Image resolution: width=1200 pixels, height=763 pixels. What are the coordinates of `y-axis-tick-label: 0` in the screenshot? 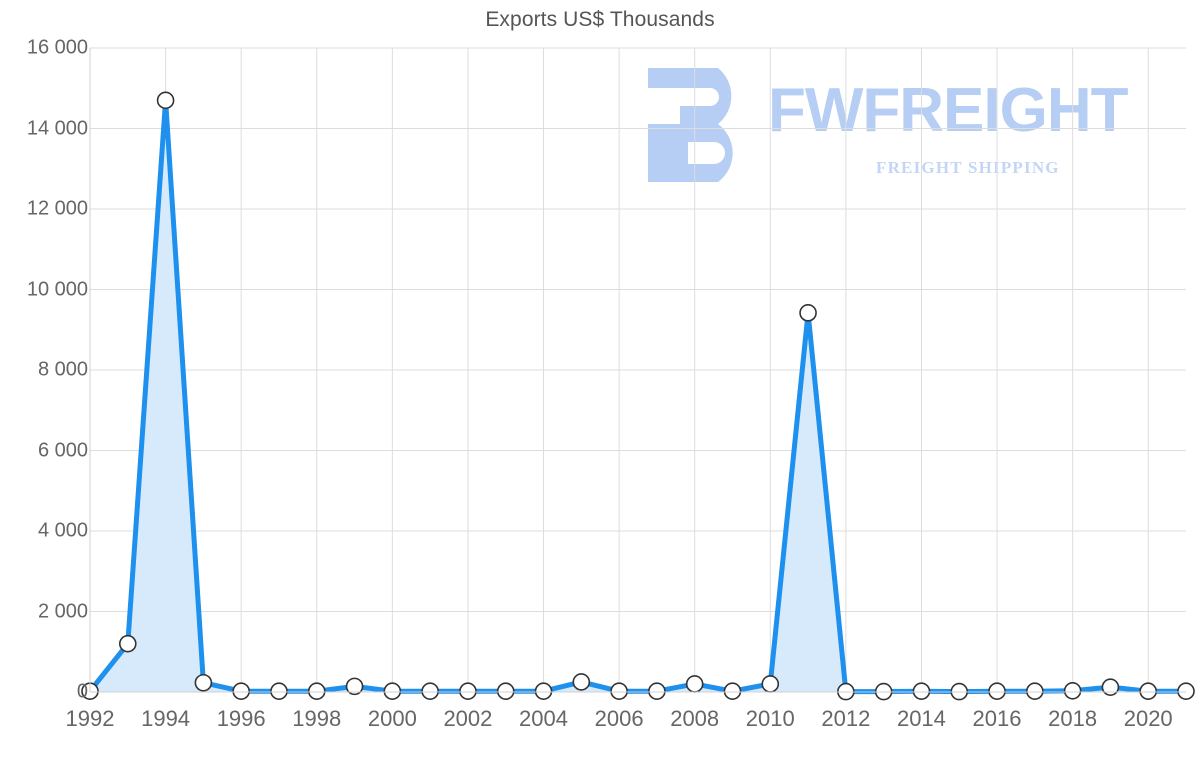 It's located at (82, 691).